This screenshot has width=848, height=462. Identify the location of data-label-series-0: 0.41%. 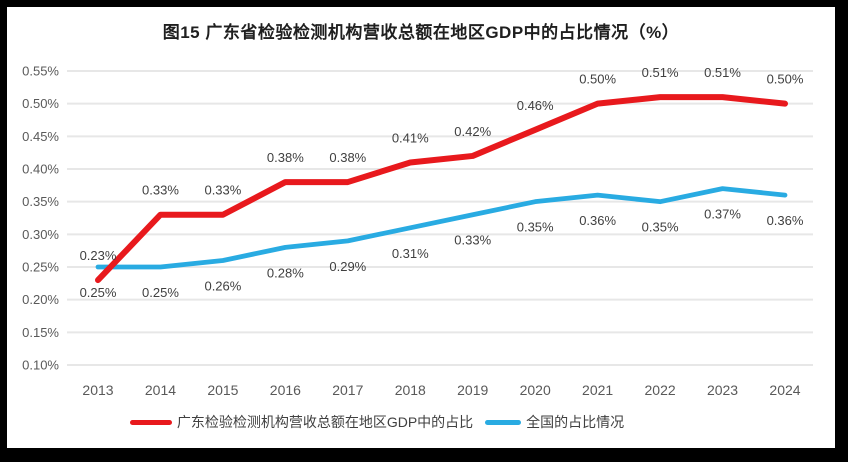
(410, 137).